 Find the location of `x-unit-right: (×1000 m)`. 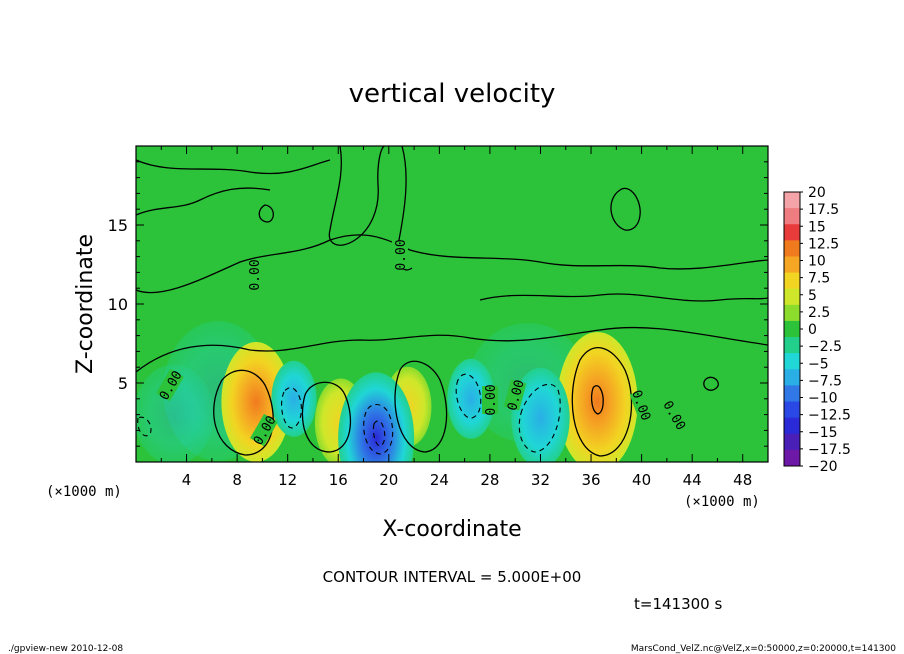

x-unit-right: (×1000 m) is located at coordinates (722, 502).